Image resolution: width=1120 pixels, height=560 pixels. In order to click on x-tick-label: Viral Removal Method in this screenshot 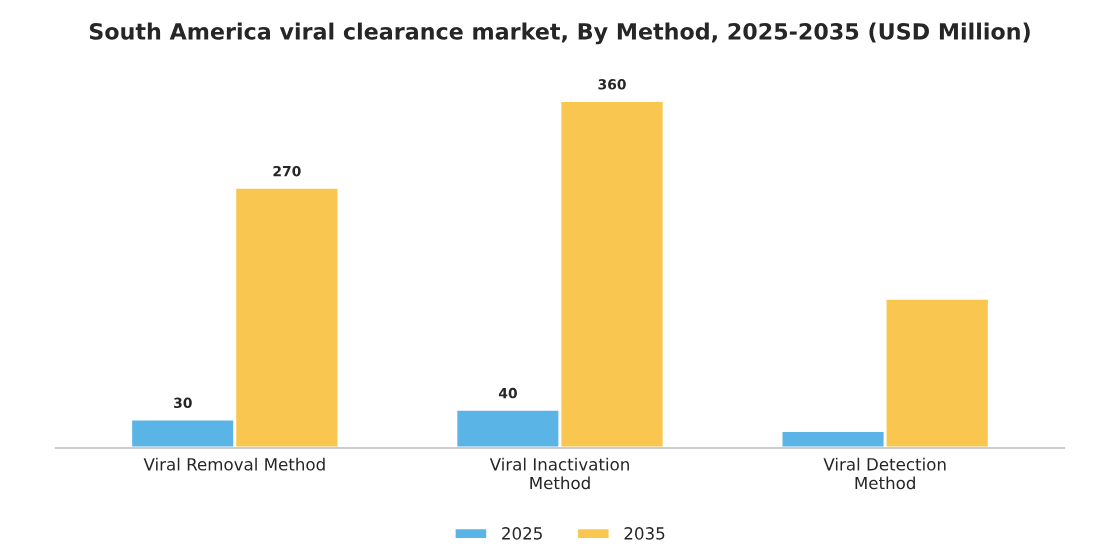, I will do `click(234, 464)`.